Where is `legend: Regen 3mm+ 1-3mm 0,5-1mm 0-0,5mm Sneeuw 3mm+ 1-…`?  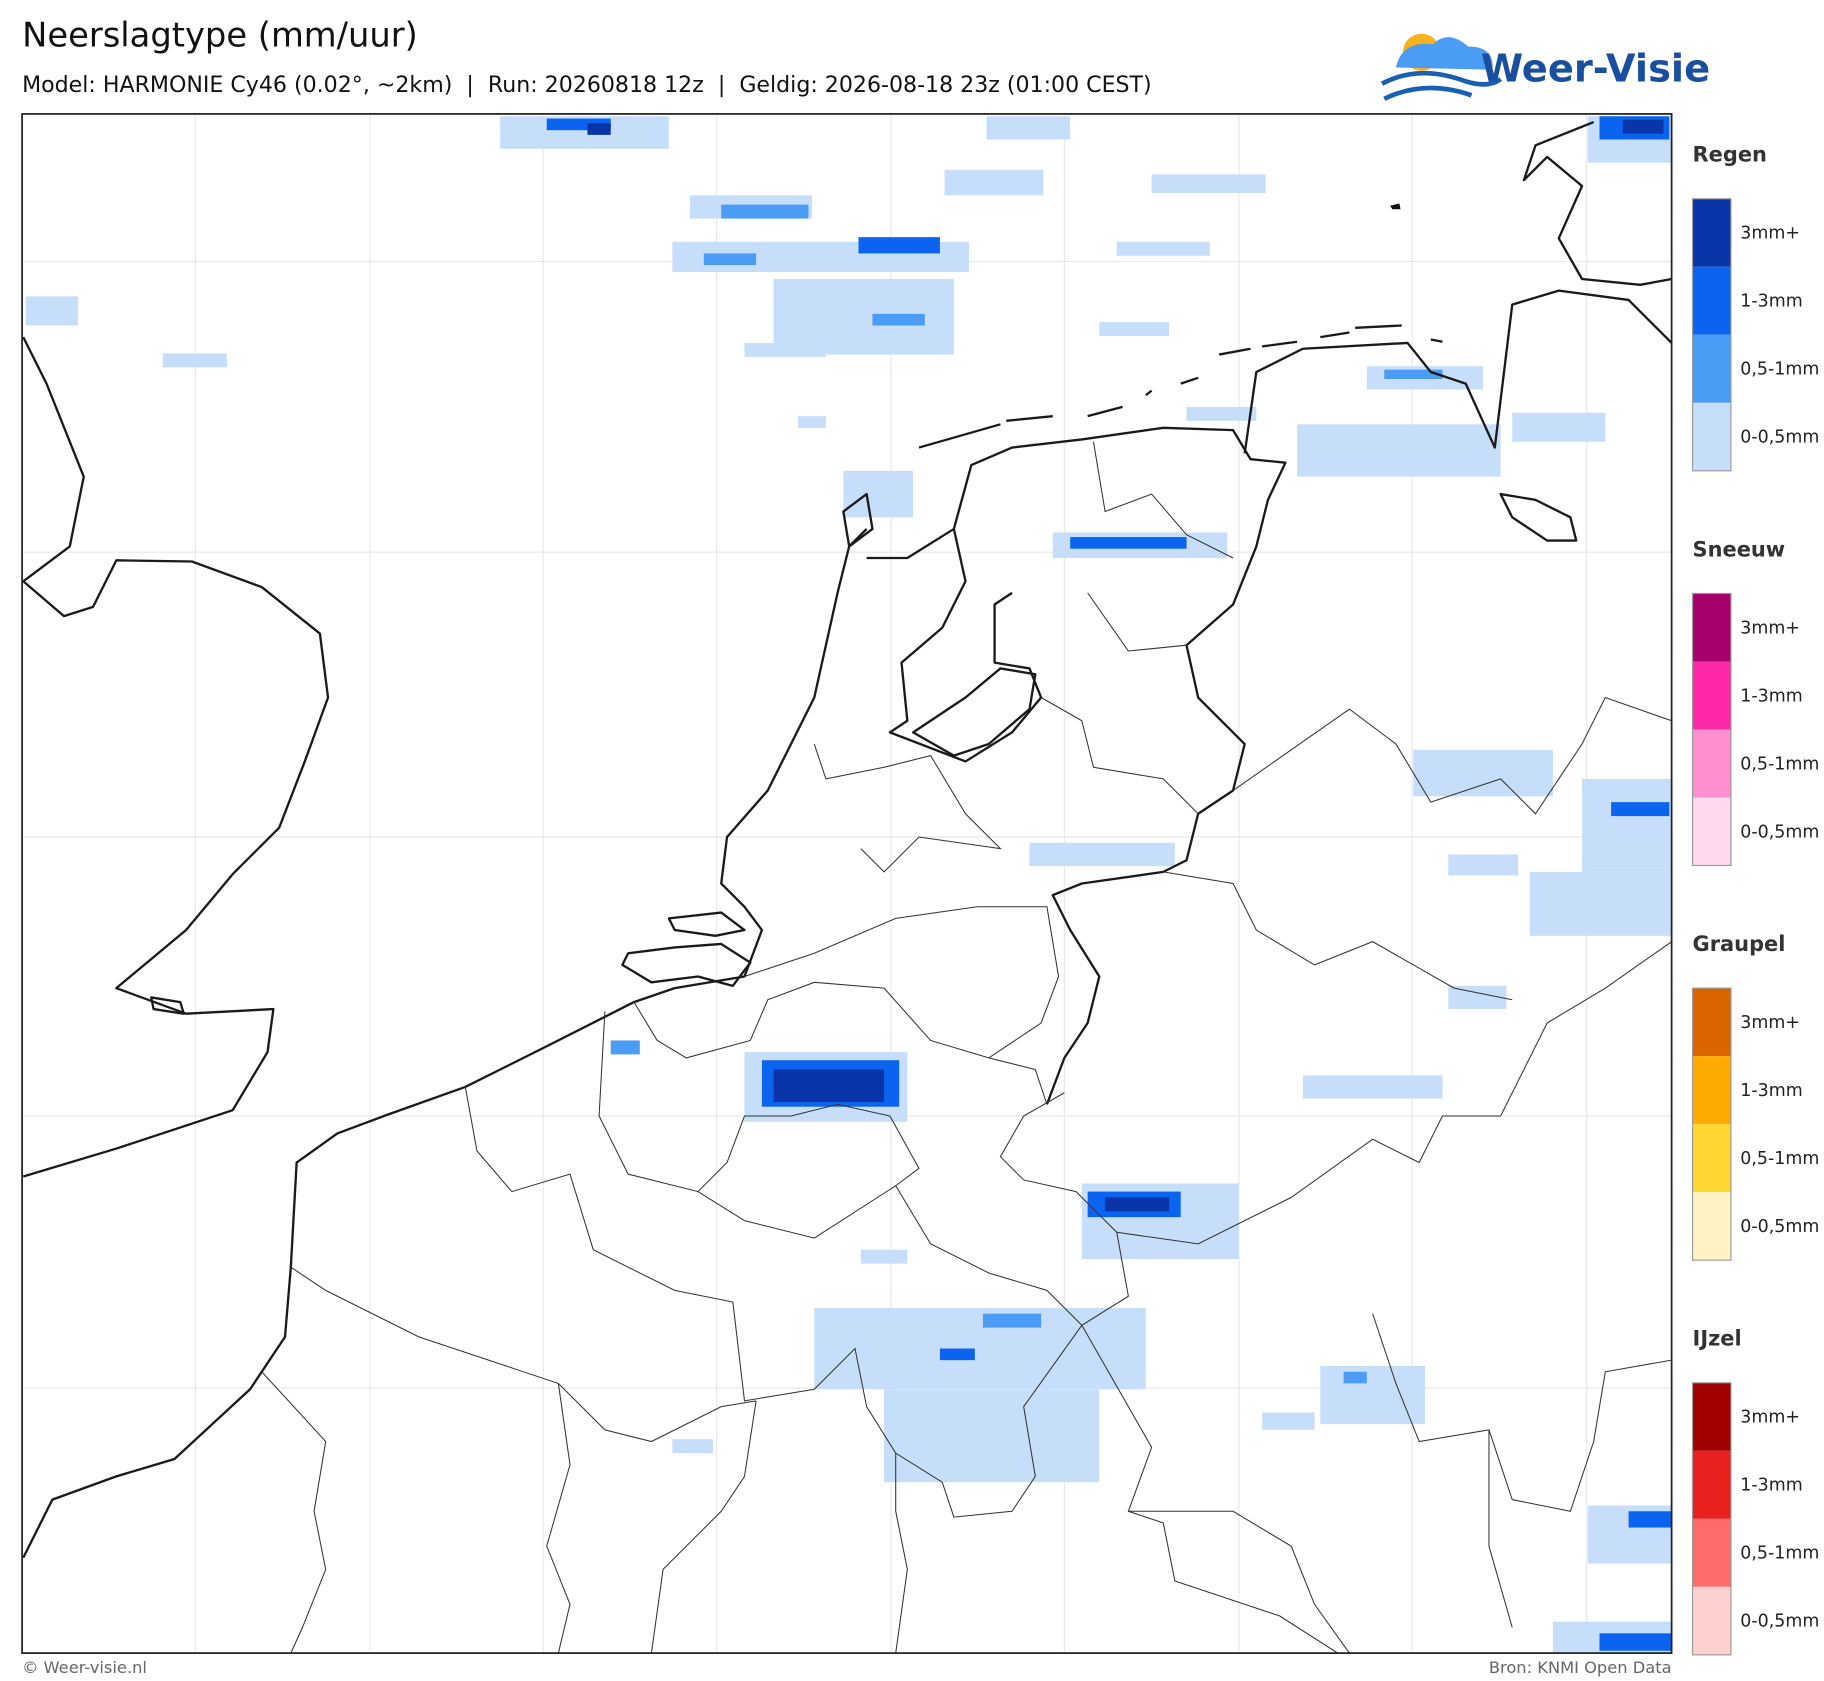
legend: Regen 3mm+ 1-3mm 0,5-1mm 0-0,5mm Sneeuw 3mm+ 1-… is located at coordinates (1755, 899).